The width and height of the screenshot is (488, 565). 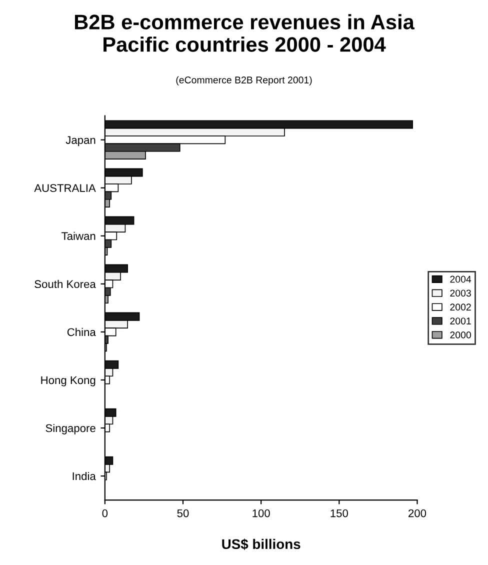 What do you see at coordinates (183, 513) in the screenshot?
I see `x-tick-label: 50` at bounding box center [183, 513].